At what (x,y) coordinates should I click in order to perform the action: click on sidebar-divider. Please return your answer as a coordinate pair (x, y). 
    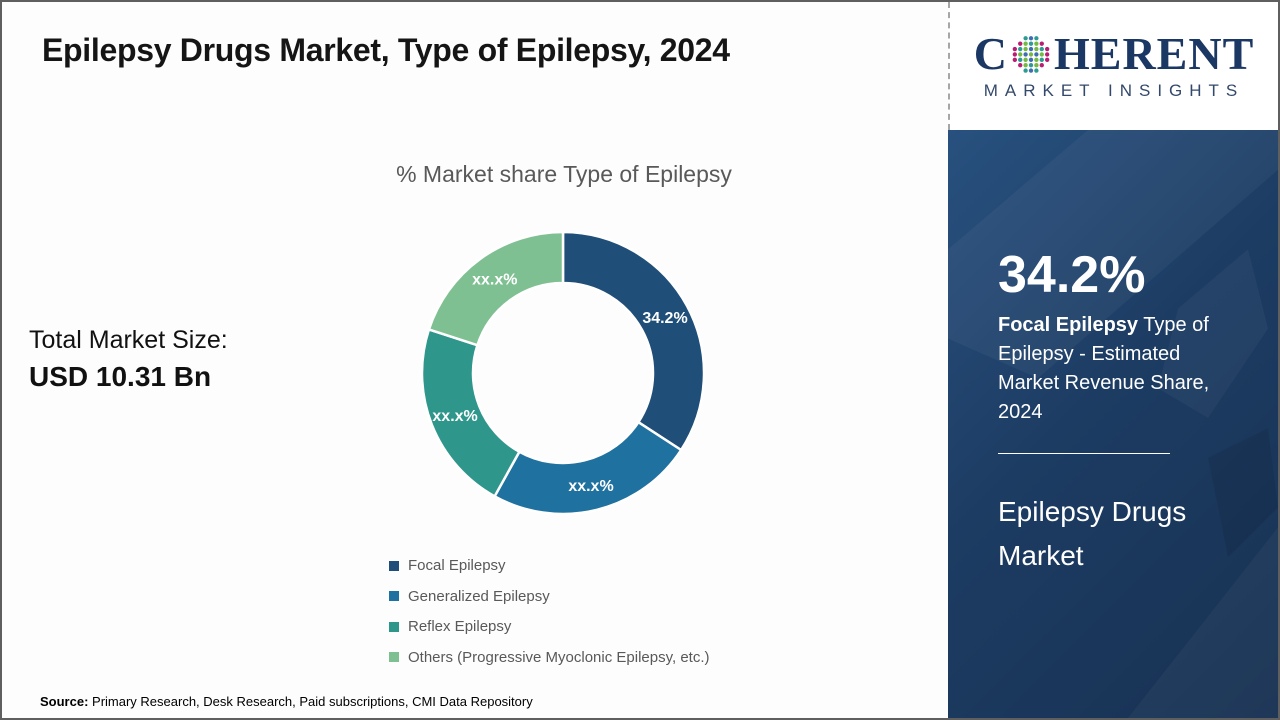
    Looking at the image, I should click on (1084, 453).